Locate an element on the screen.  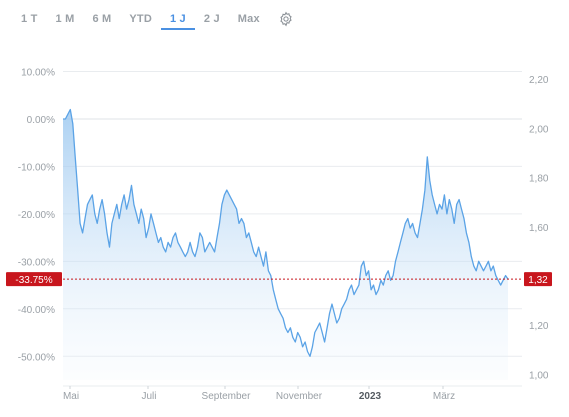
x-tick-label: Mai is located at coordinates (71, 396).